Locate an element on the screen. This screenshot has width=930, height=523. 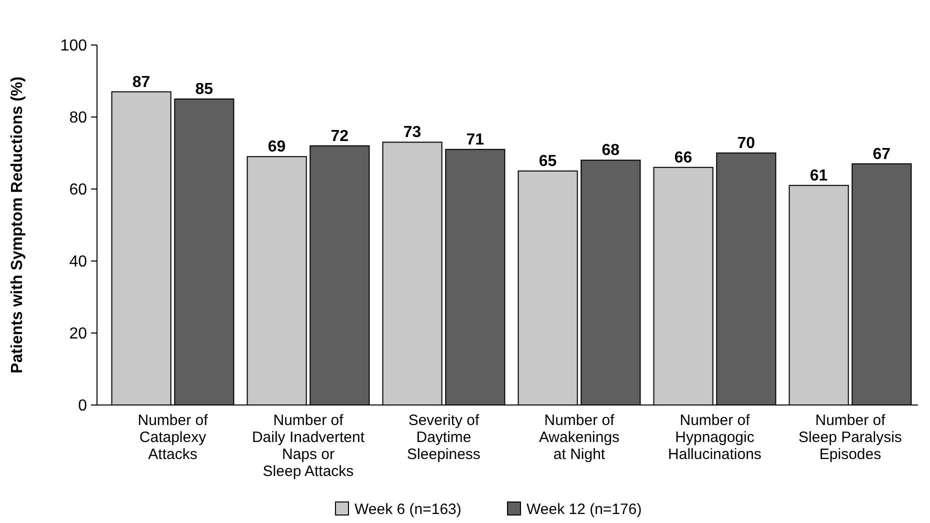
x-tick-label: Number of Daily Inadvertent Naps or Sleep Attacks is located at coordinates (309, 446).